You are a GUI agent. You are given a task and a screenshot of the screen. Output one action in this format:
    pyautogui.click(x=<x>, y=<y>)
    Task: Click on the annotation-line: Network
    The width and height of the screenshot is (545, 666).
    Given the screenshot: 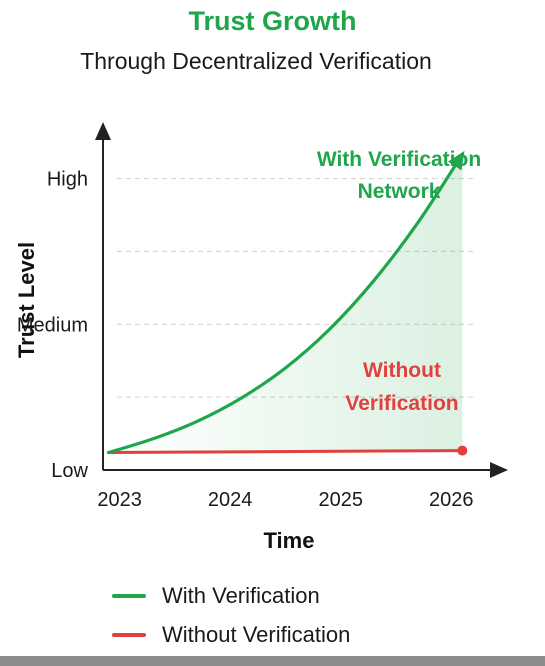 What is the action you would take?
    pyautogui.click(x=399, y=191)
    